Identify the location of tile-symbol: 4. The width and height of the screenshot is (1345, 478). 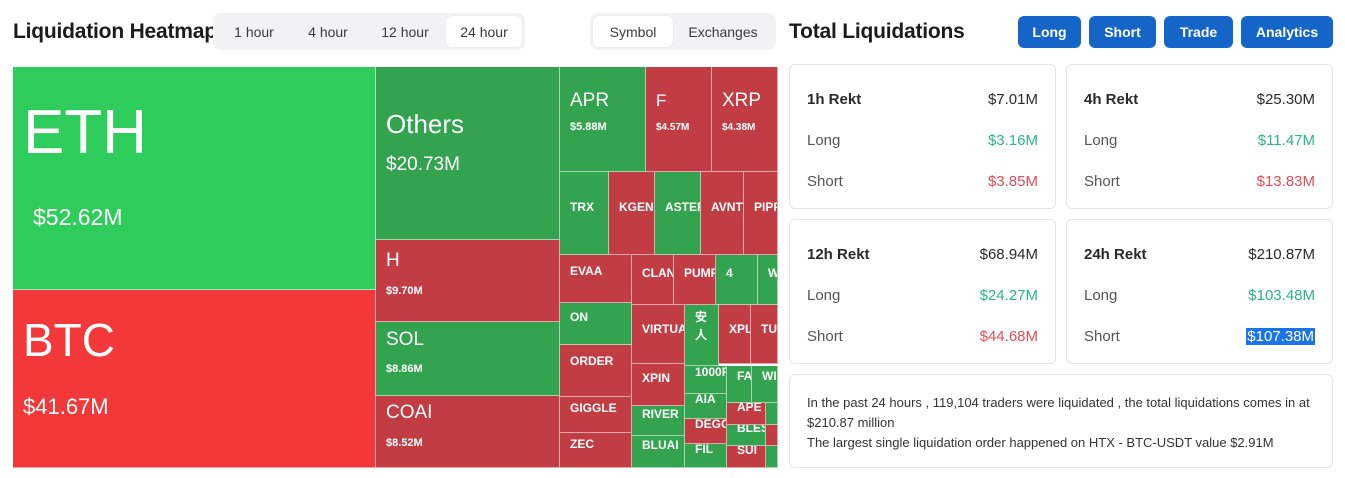
(729, 273).